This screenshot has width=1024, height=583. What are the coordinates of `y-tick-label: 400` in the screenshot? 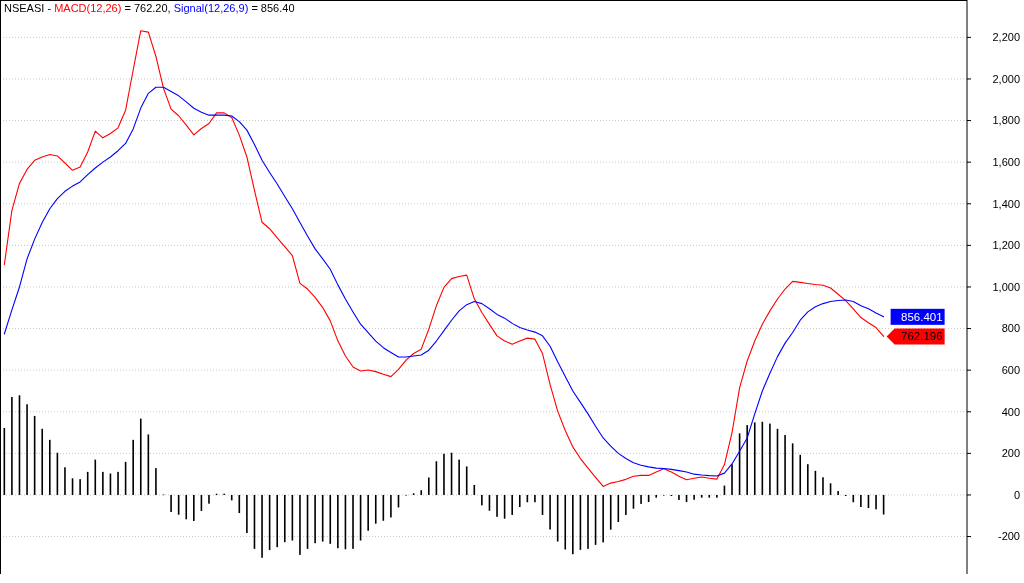 It's located at (1010, 411).